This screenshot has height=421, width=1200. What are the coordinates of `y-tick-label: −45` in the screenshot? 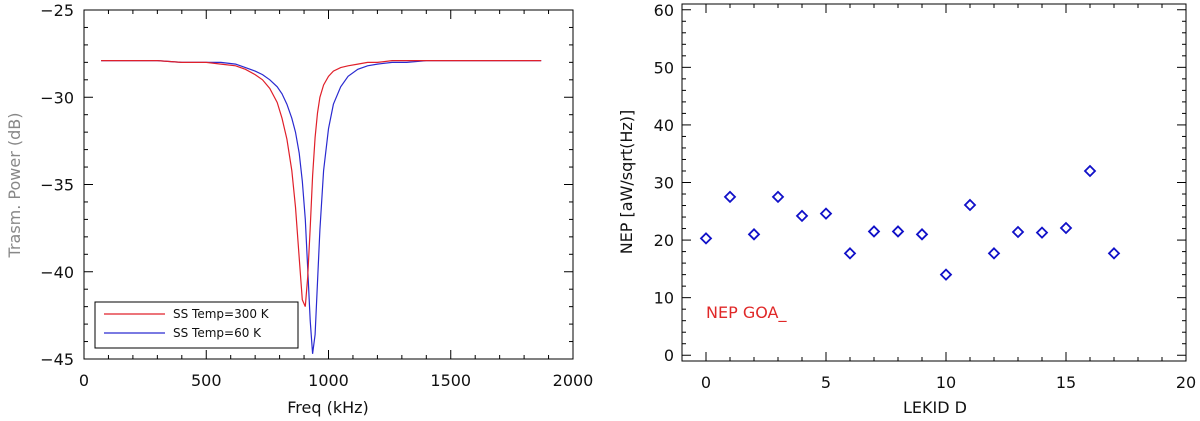 It's located at (57, 359).